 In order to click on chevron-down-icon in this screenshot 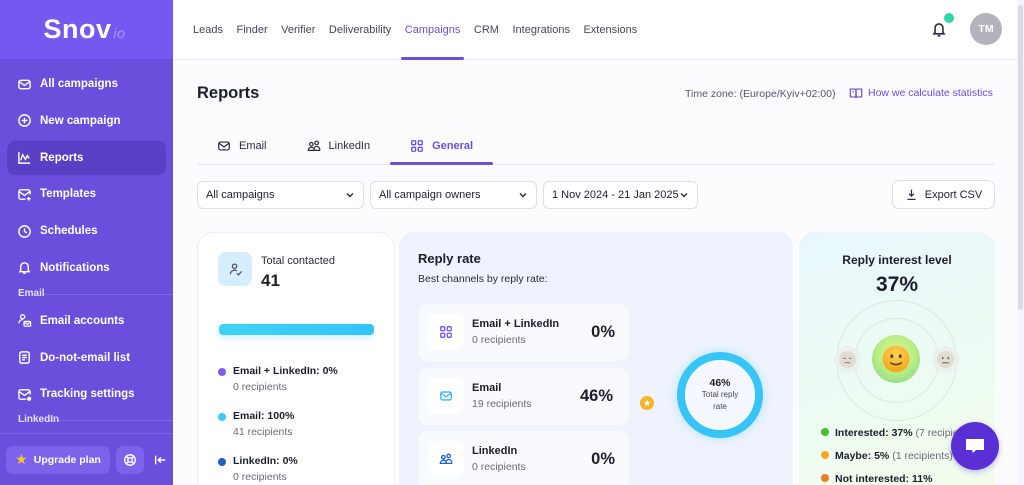, I will do `click(350, 195)`.